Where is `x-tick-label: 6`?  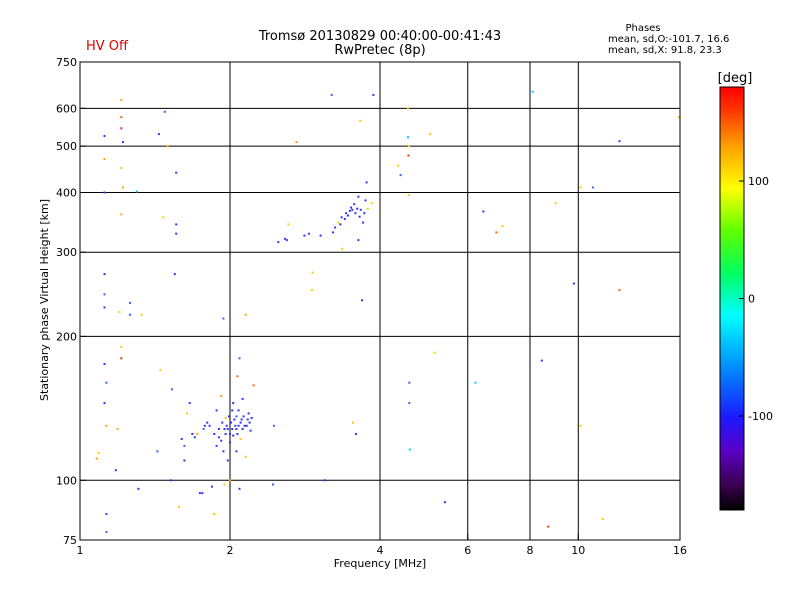 x-tick-label: 6 is located at coordinates (467, 550).